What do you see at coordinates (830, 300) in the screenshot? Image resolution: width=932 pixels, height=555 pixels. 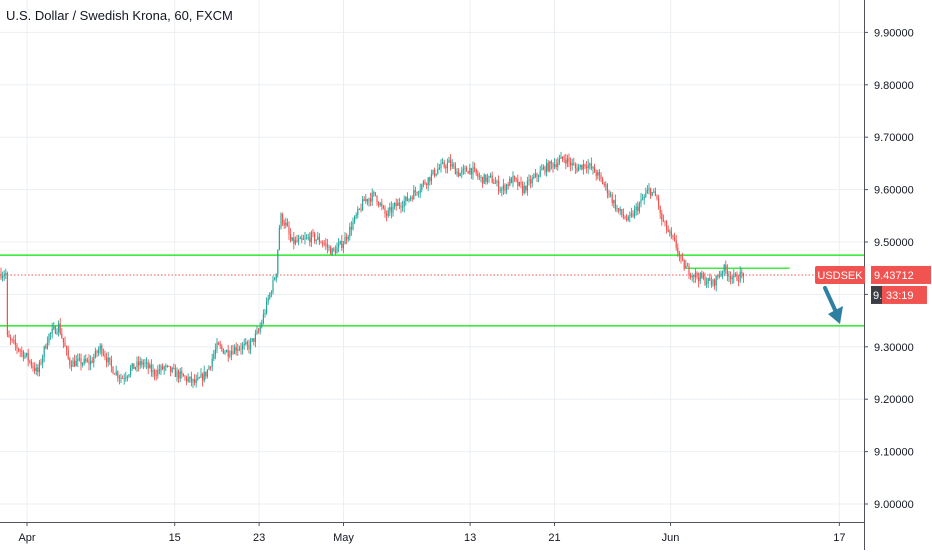 I see `down-arrow-shaft` at bounding box center [830, 300].